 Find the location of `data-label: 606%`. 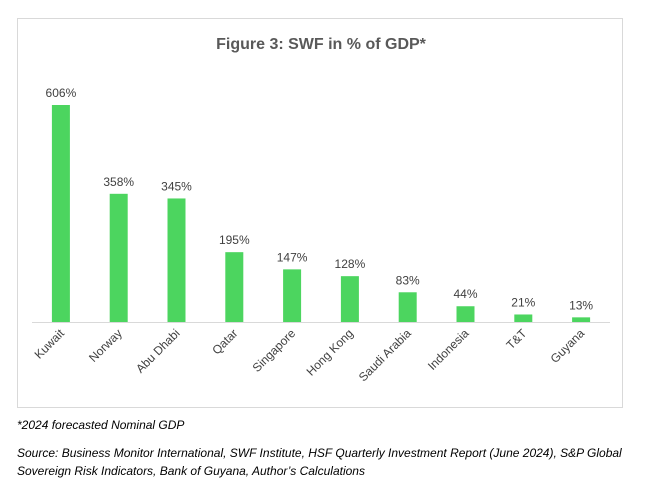

data-label: 606% is located at coordinates (61, 93).